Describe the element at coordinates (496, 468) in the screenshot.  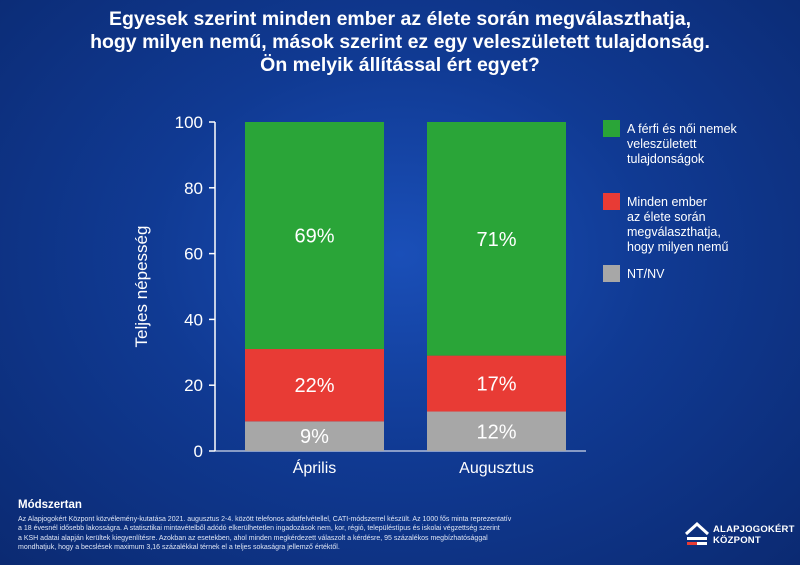
I see `category-label: Augusztus` at that location.